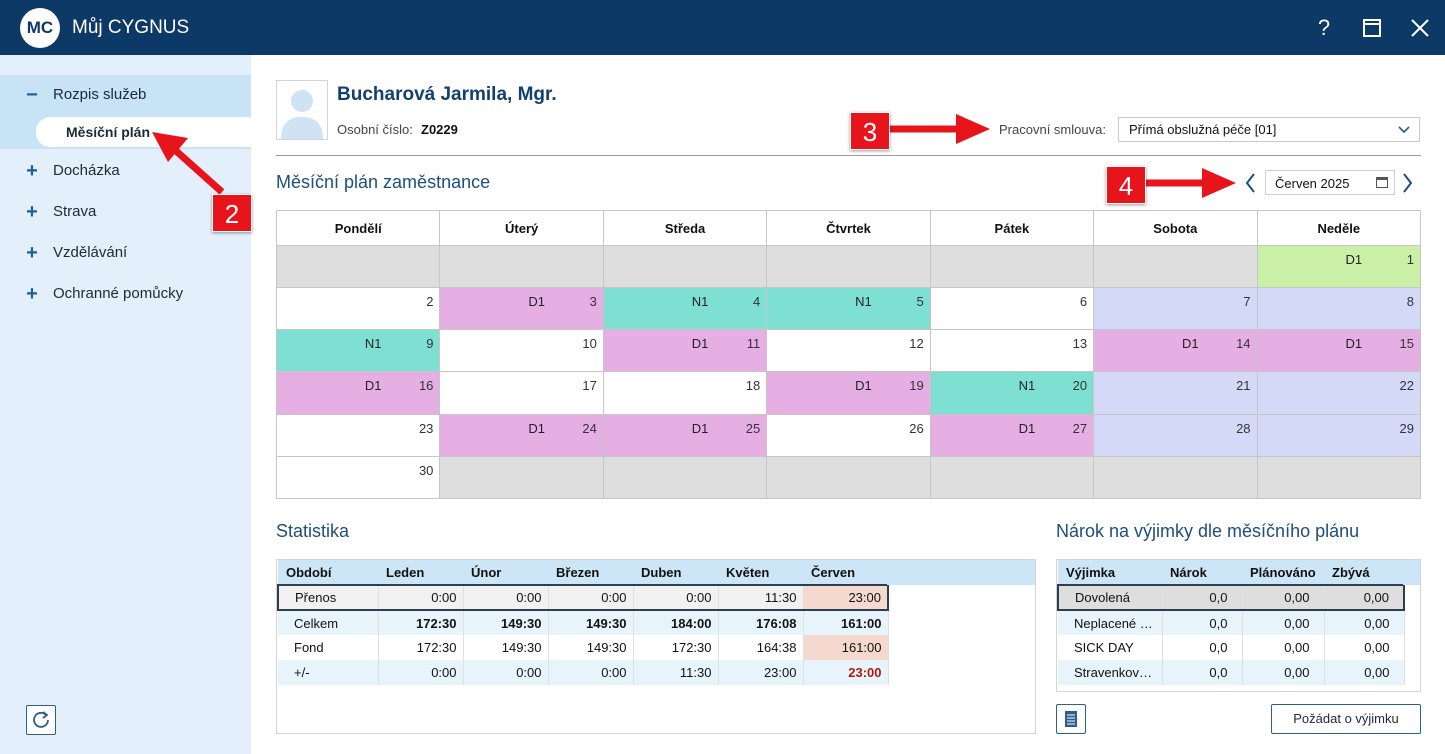 This screenshot has width=1445, height=754. What do you see at coordinates (358, 393) in the screenshot?
I see `calendar-day-cell: D1 16` at bounding box center [358, 393].